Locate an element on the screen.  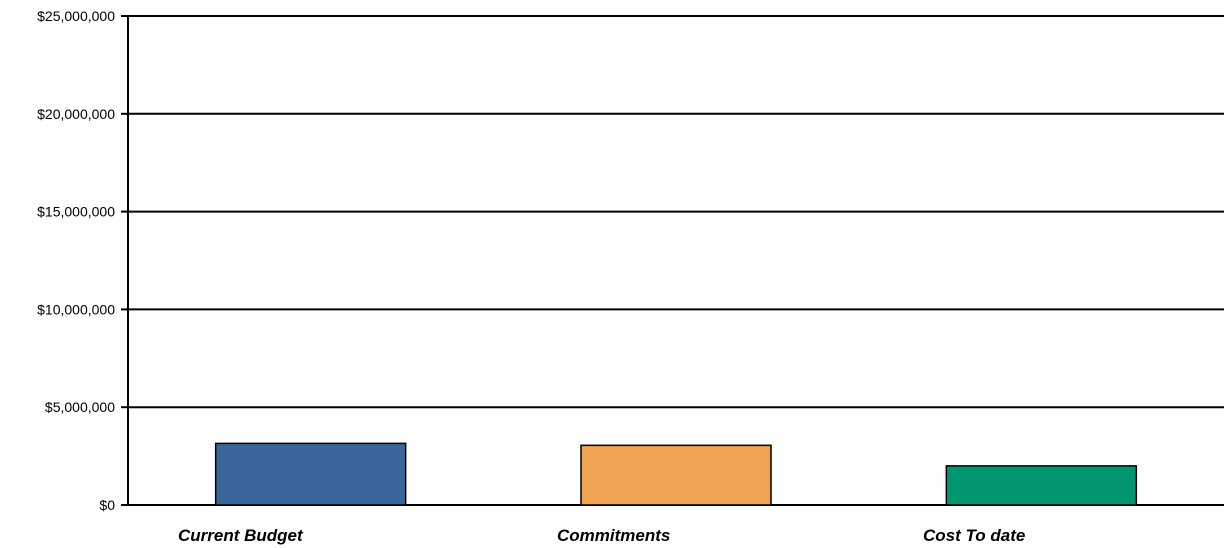
y-tick-label: $10,000,000 is located at coordinates (76, 309).